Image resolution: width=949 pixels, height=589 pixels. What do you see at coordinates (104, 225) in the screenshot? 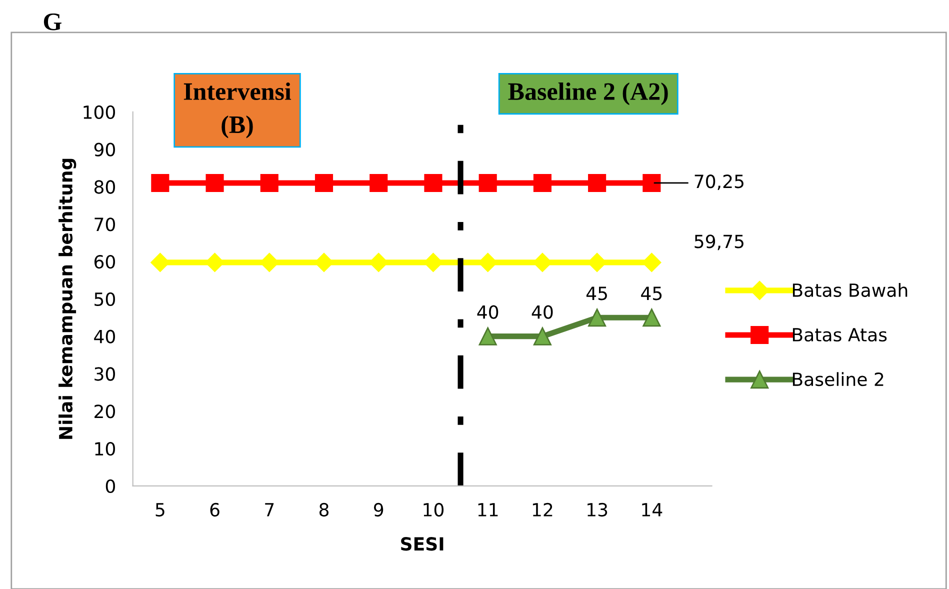
I see `y-tick-label: 70` at bounding box center [104, 225].